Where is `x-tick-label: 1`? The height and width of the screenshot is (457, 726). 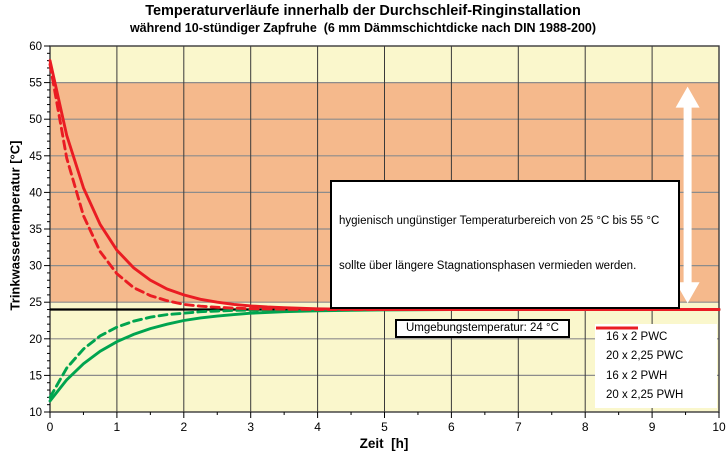
x-tick-label: 1 is located at coordinates (117, 427).